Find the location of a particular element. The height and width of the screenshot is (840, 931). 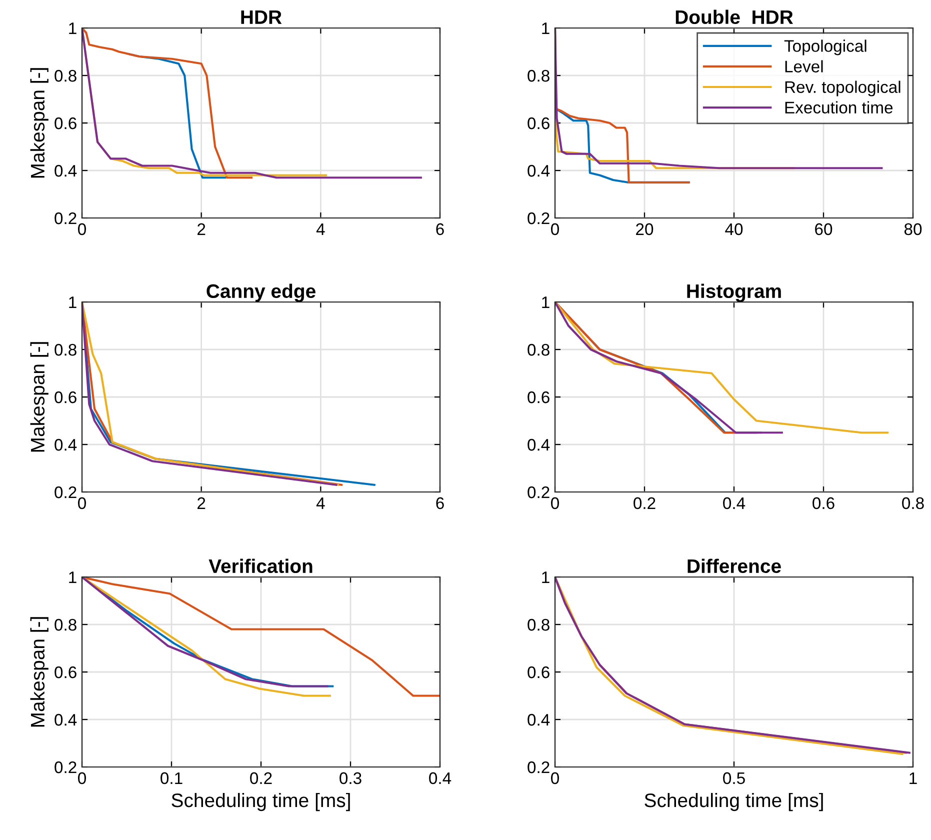

legend-label: Topological is located at coordinates (825, 48).